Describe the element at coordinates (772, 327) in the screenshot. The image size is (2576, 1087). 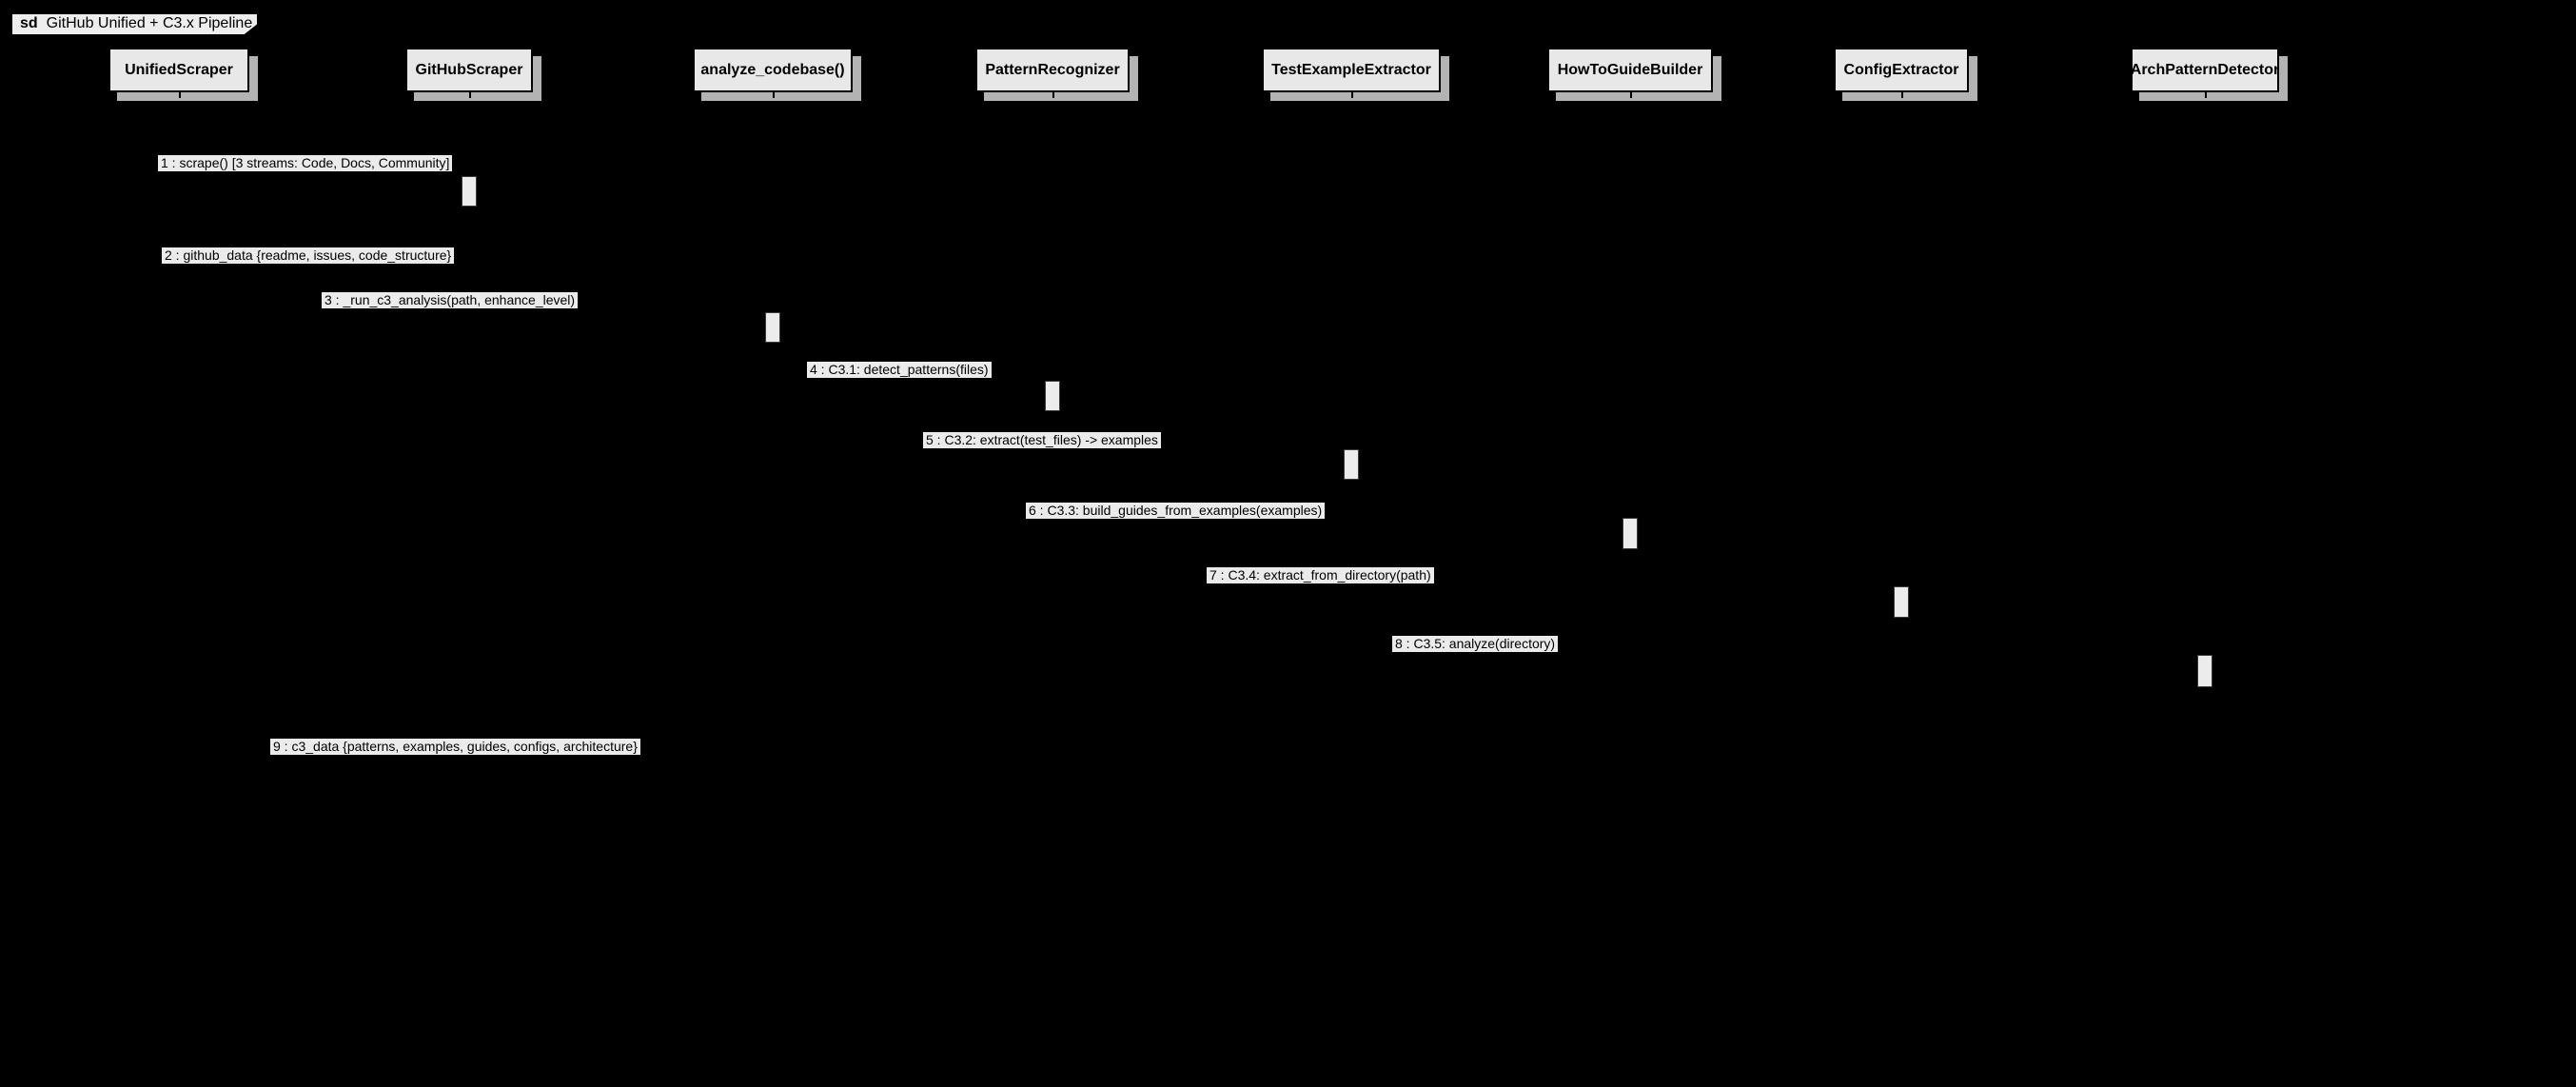
I see `activation-analyze-codebase` at that location.